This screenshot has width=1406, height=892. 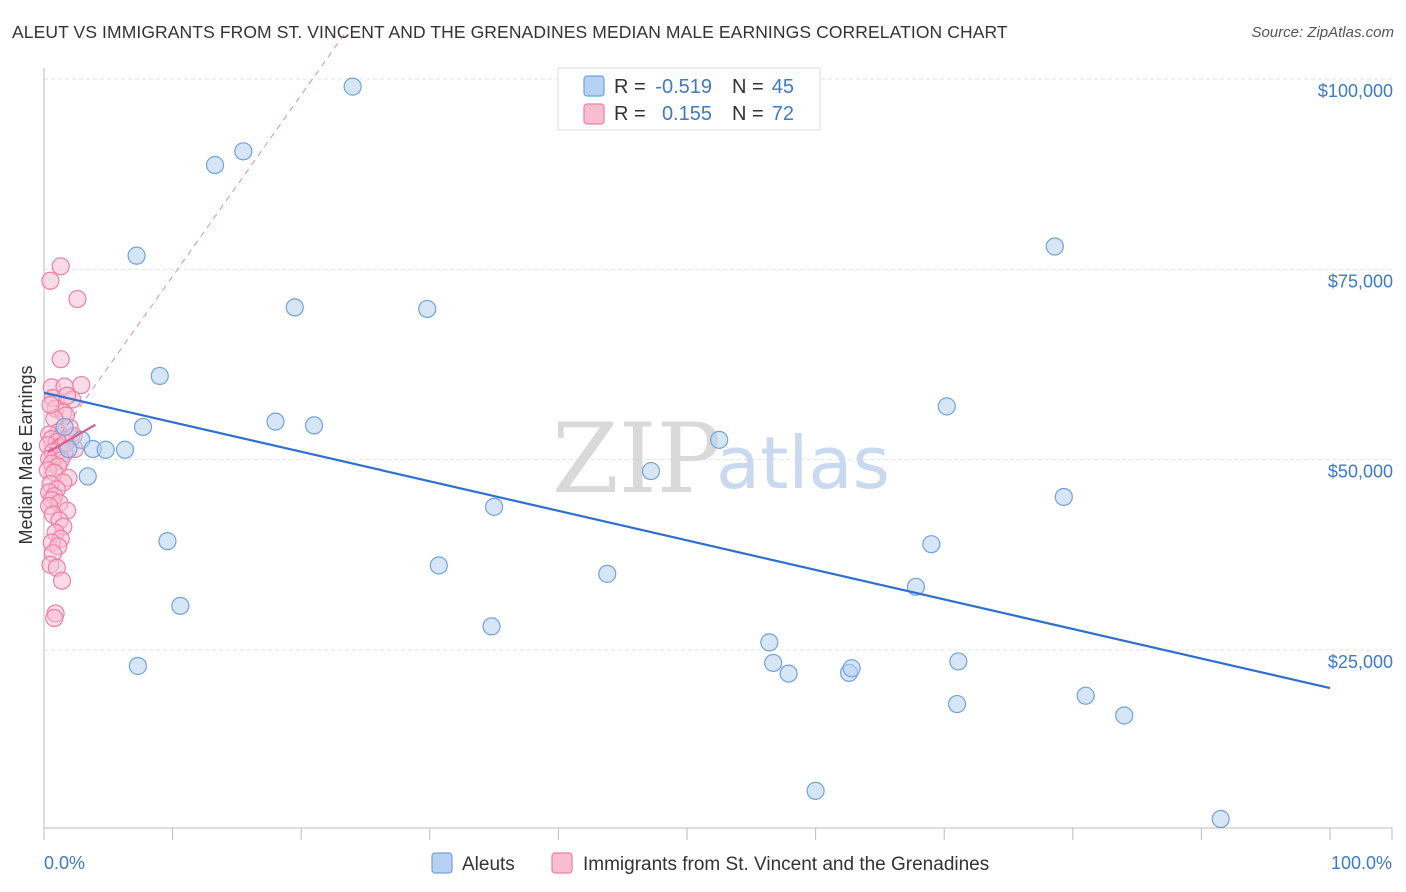 I want to click on y-tick-label-2: $75,000, so click(x=1360, y=281).